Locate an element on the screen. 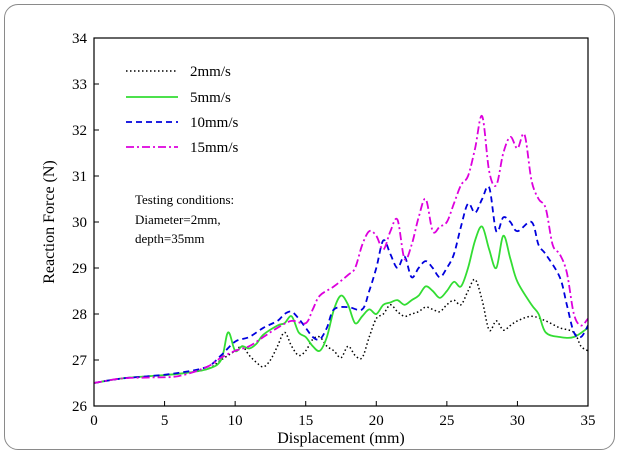  legend: 2mm/s 5mm/s 10mm/s 15mm/s is located at coordinates (182, 110).